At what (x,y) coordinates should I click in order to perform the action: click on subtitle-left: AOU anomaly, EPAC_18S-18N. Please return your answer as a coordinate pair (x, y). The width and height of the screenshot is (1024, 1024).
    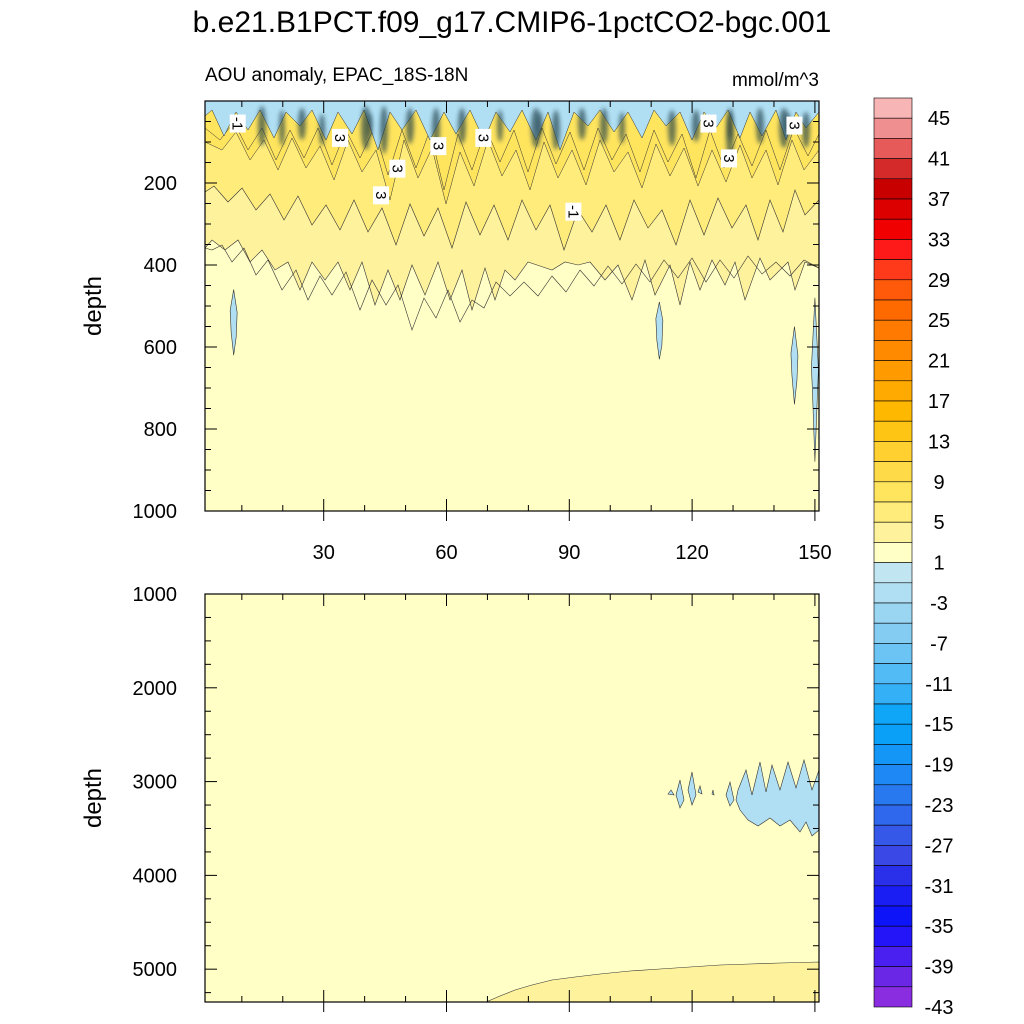
    Looking at the image, I should click on (336, 75).